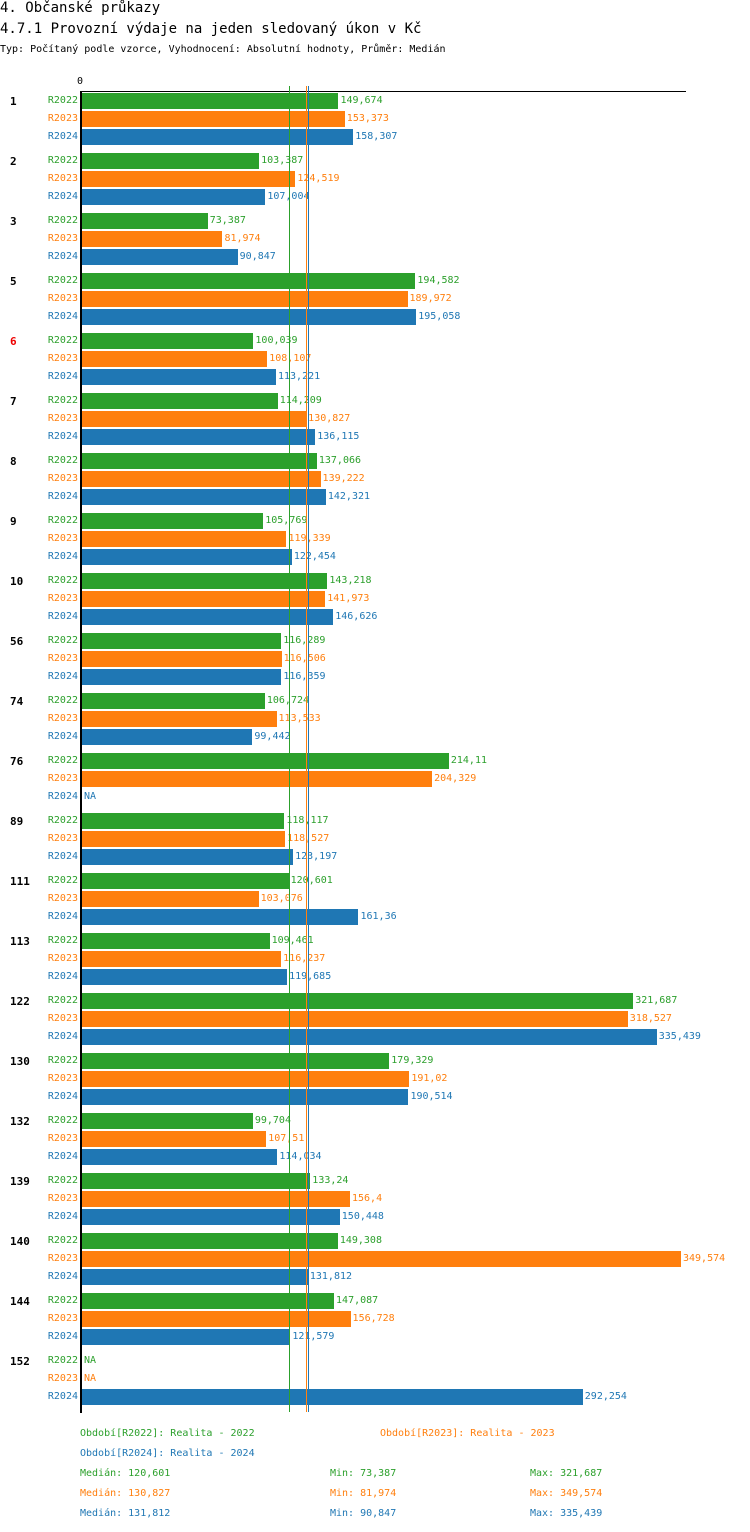 This screenshot has height=1532, width=750. Describe the element at coordinates (13, 221) in the screenshot. I see `group-label: 3` at that location.